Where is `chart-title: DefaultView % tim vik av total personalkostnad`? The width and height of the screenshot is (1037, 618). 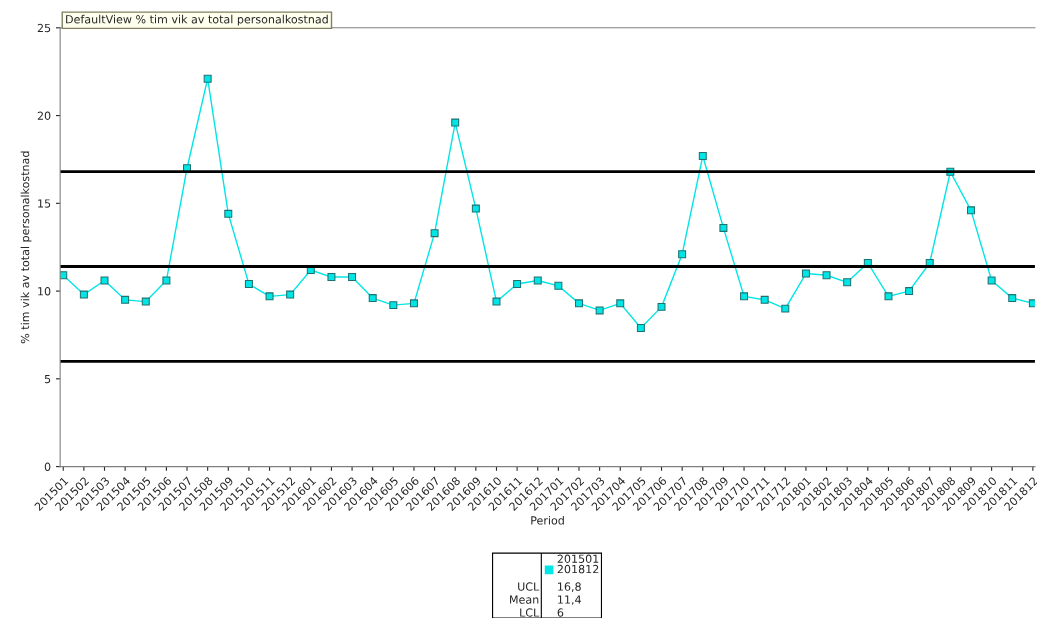 chart-title: DefaultView % tim vik av total personalkostnad is located at coordinates (197, 20).